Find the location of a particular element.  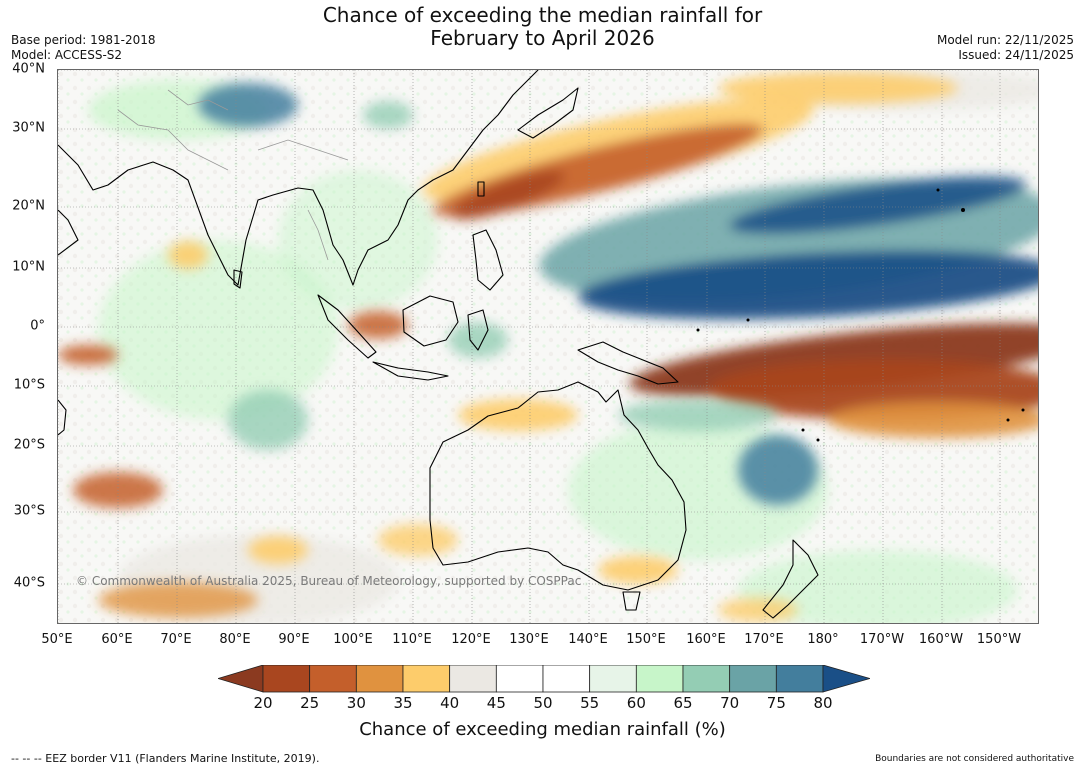

country-borders is located at coordinates (233, 175).